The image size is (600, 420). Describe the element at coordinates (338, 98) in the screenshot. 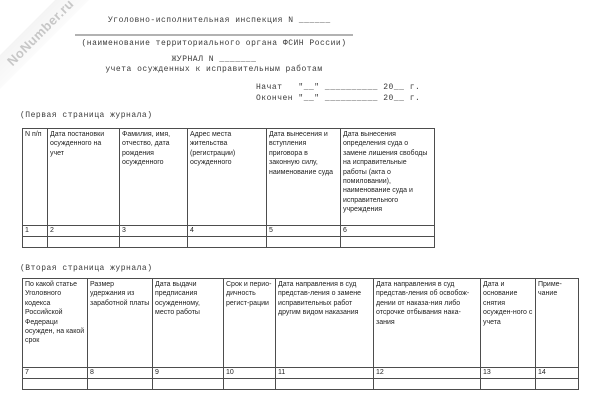

I see `finished-line: Окончен "__" __________ 20__ г.` at that location.